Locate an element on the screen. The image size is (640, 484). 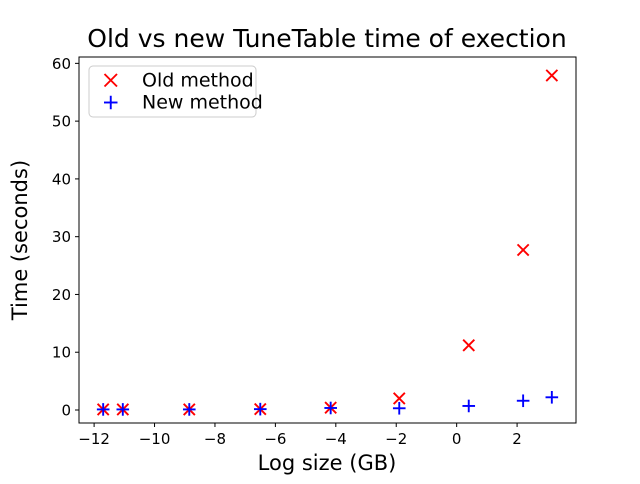
old-method-marker-icon is located at coordinates (110, 80).